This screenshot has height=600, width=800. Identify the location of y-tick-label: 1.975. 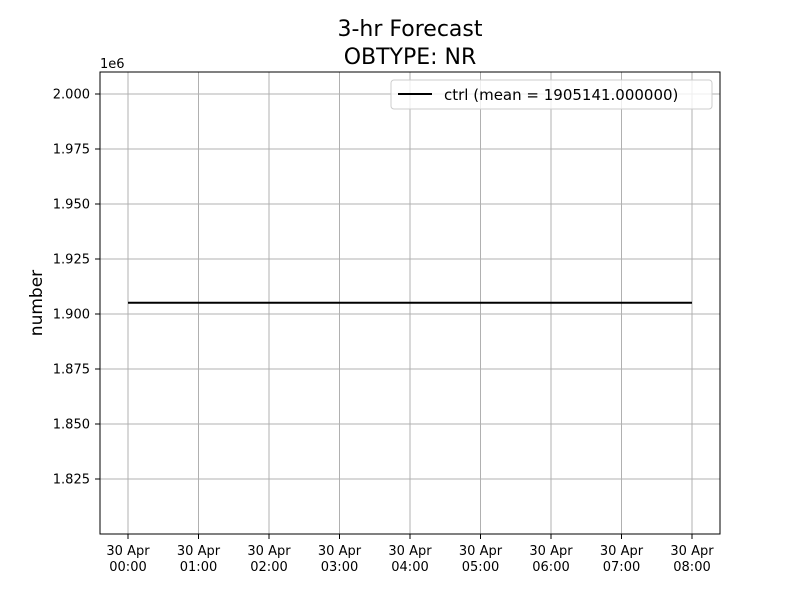
(71, 150).